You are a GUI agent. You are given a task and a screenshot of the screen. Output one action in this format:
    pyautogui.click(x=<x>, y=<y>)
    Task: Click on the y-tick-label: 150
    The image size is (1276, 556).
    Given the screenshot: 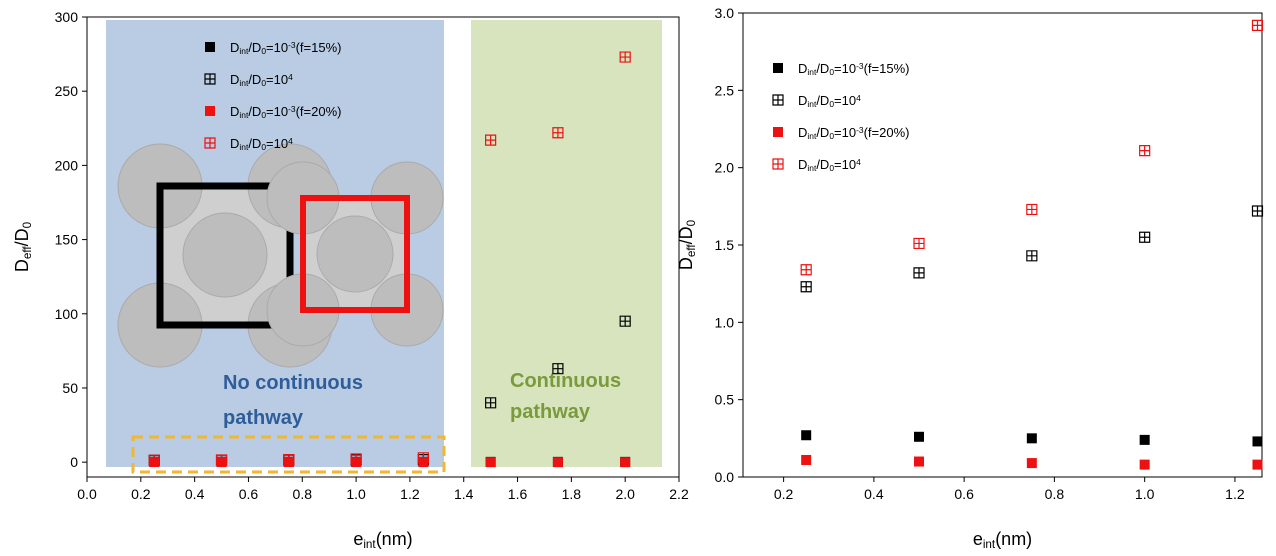 What is the action you would take?
    pyautogui.click(x=67, y=240)
    